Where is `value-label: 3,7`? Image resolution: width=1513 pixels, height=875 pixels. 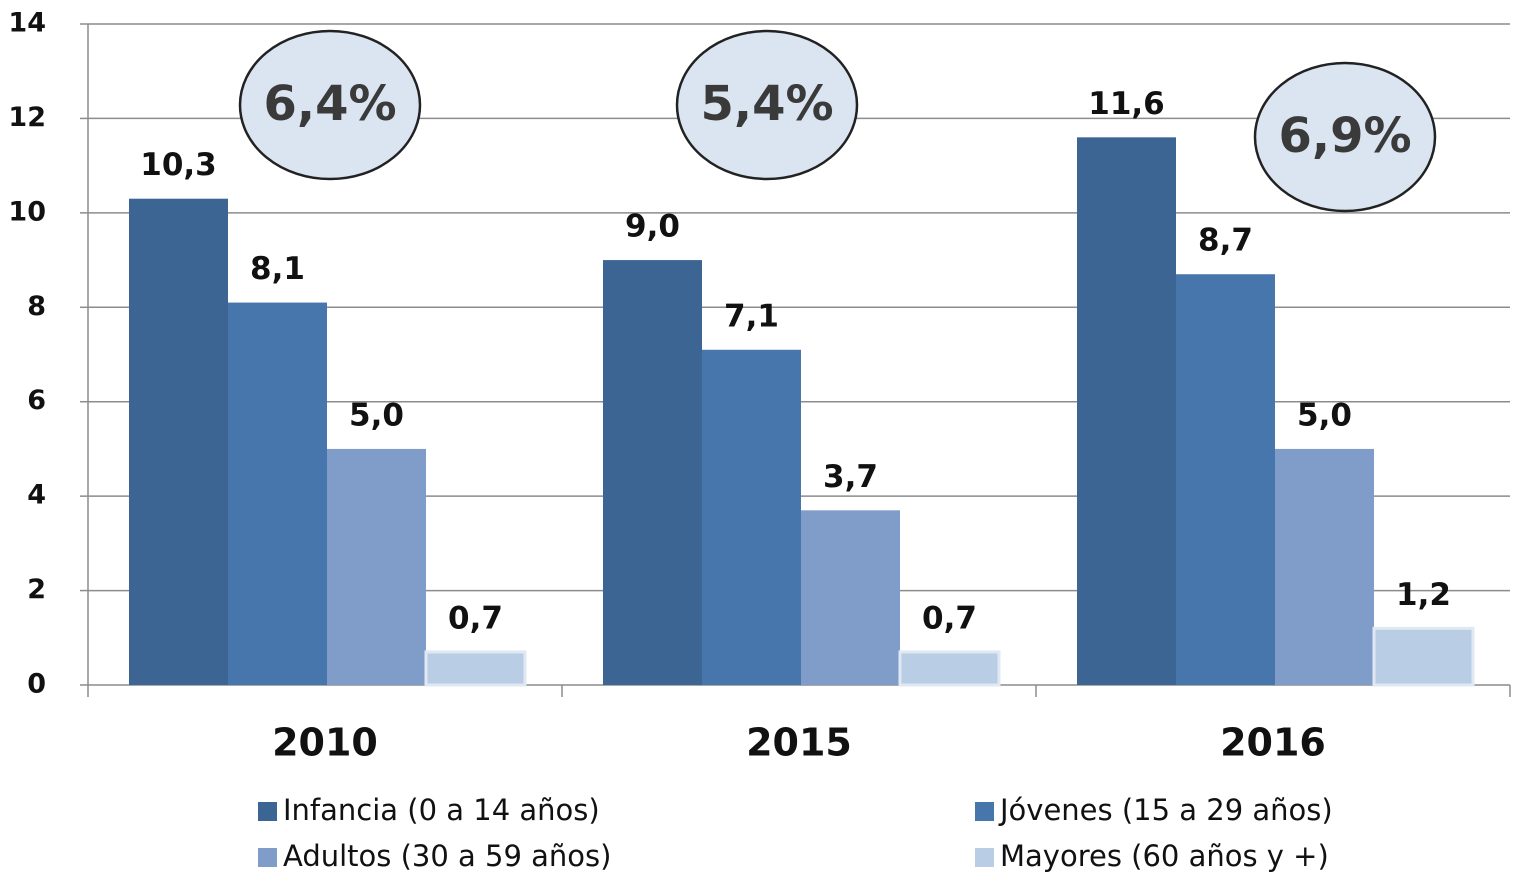 value-label: 3,7 is located at coordinates (850, 477).